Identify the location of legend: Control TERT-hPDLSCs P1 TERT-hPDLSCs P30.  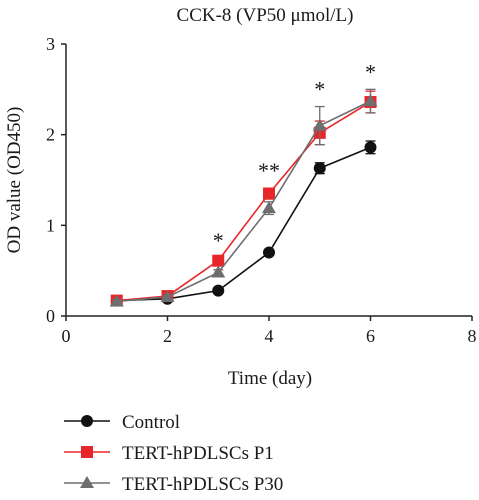
(173, 453).